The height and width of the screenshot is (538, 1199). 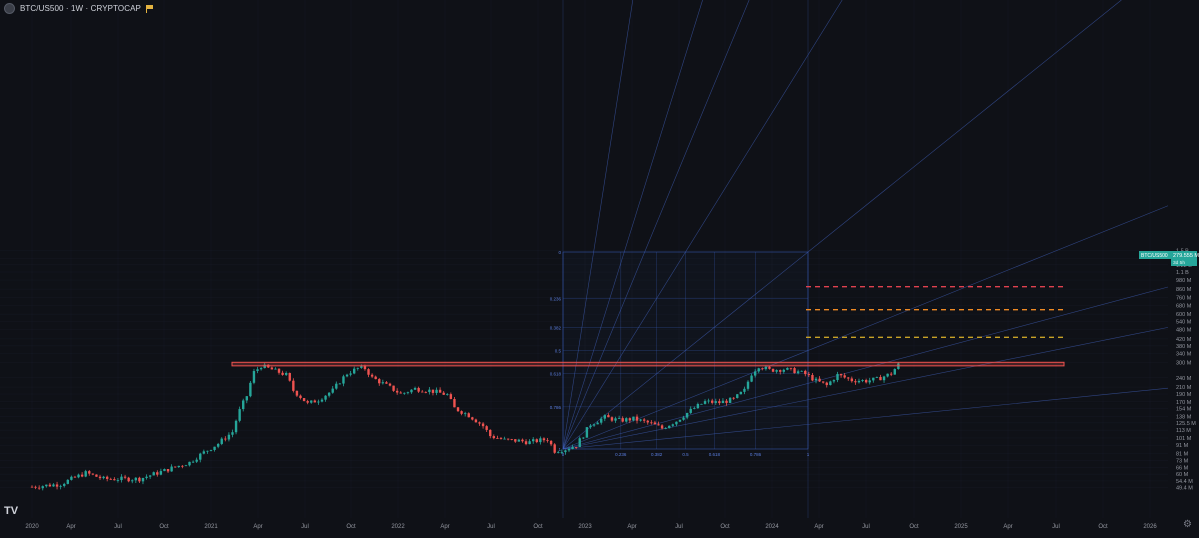 I want to click on fib-time-label: 0.236, so click(x=621, y=454).